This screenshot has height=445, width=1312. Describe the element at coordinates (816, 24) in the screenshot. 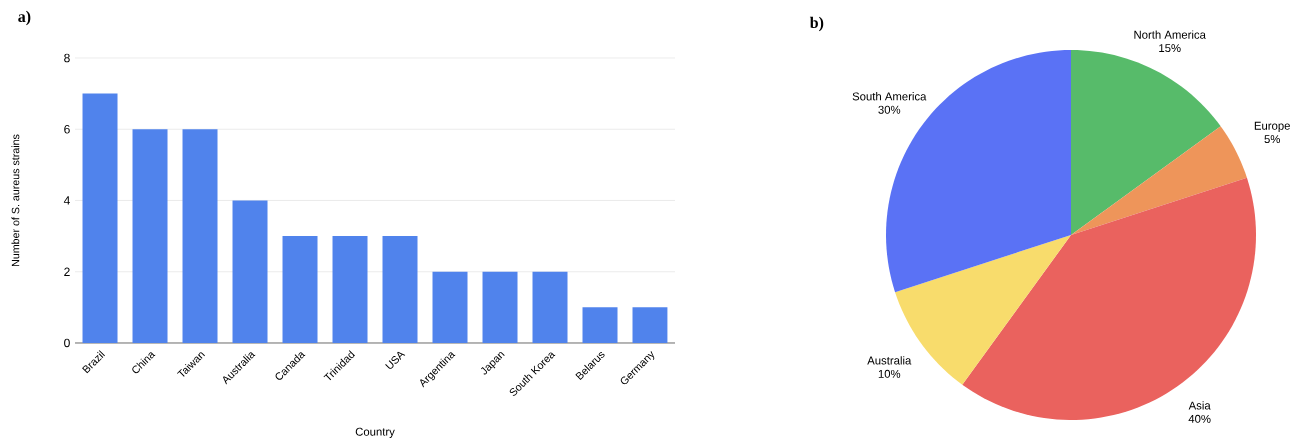

I see `chart-title: b)` at that location.